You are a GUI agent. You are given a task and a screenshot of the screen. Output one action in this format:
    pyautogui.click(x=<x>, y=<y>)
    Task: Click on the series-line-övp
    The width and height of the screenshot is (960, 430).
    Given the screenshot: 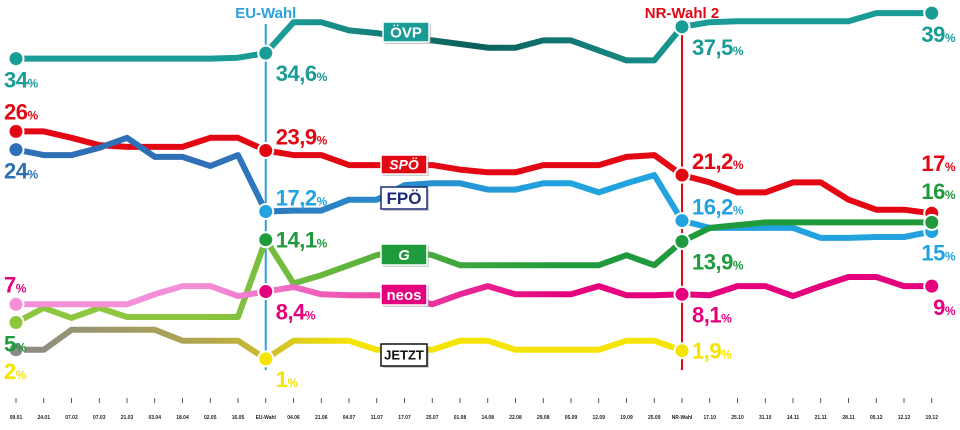 What is the action you would take?
    pyautogui.click(x=474, y=37)
    